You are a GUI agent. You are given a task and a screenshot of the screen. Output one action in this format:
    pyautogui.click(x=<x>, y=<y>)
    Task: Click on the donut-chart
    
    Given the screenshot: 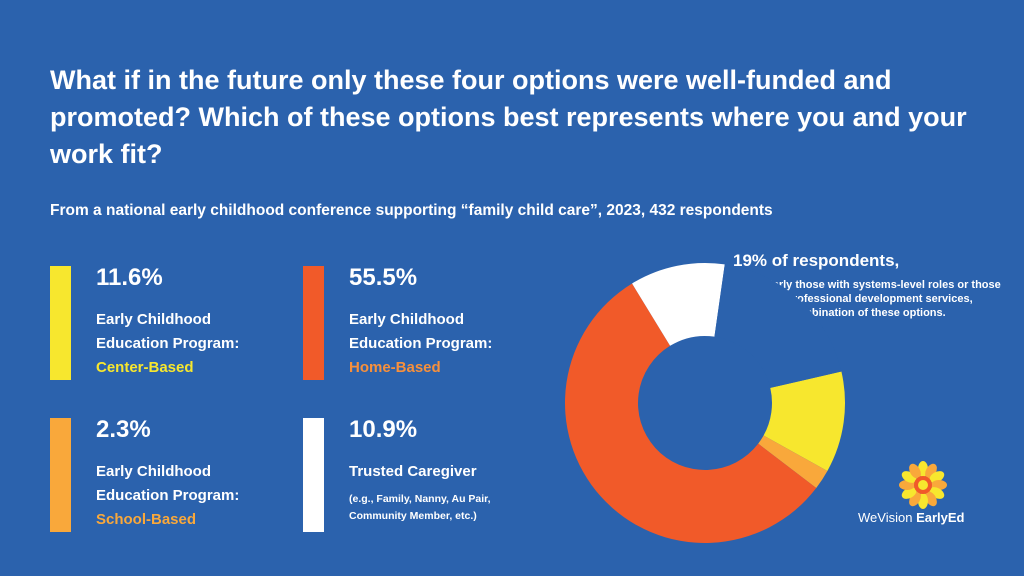 What is the action you would take?
    pyautogui.click(x=705, y=403)
    